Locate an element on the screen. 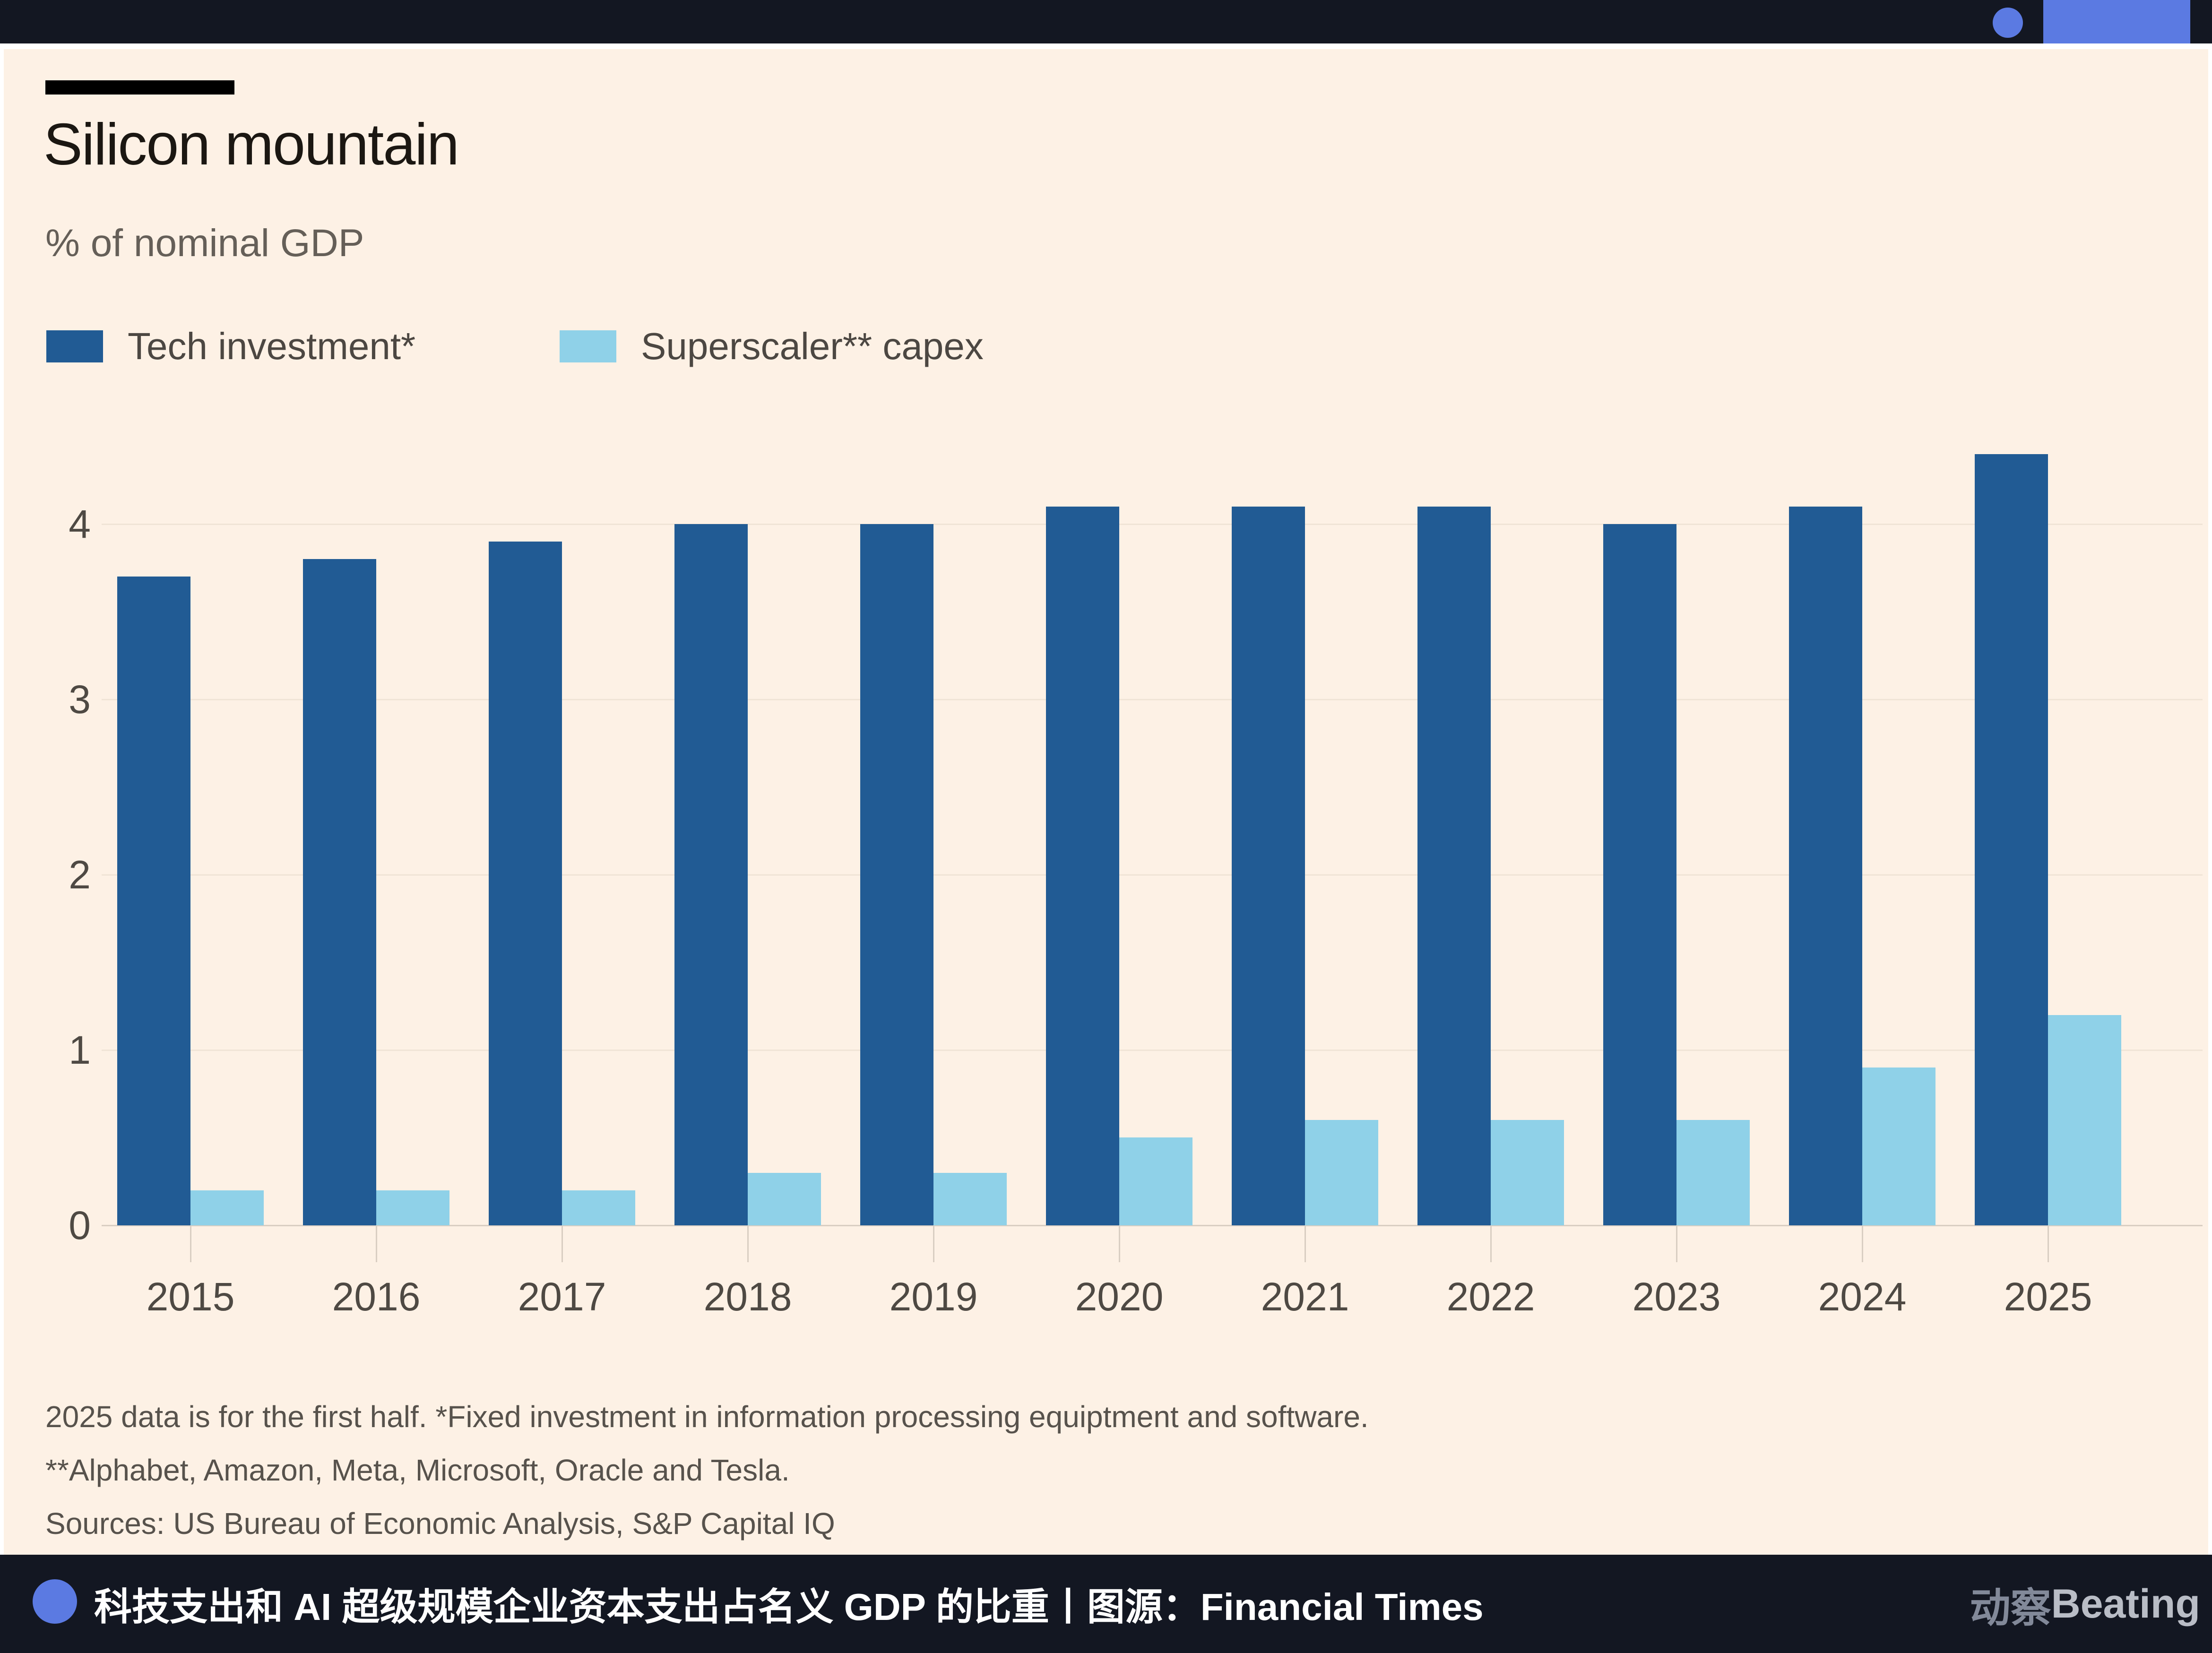 Image resolution: width=2212 pixels, height=1653 pixels. x-axis-label-2017: 2017 is located at coordinates (562, 1296).